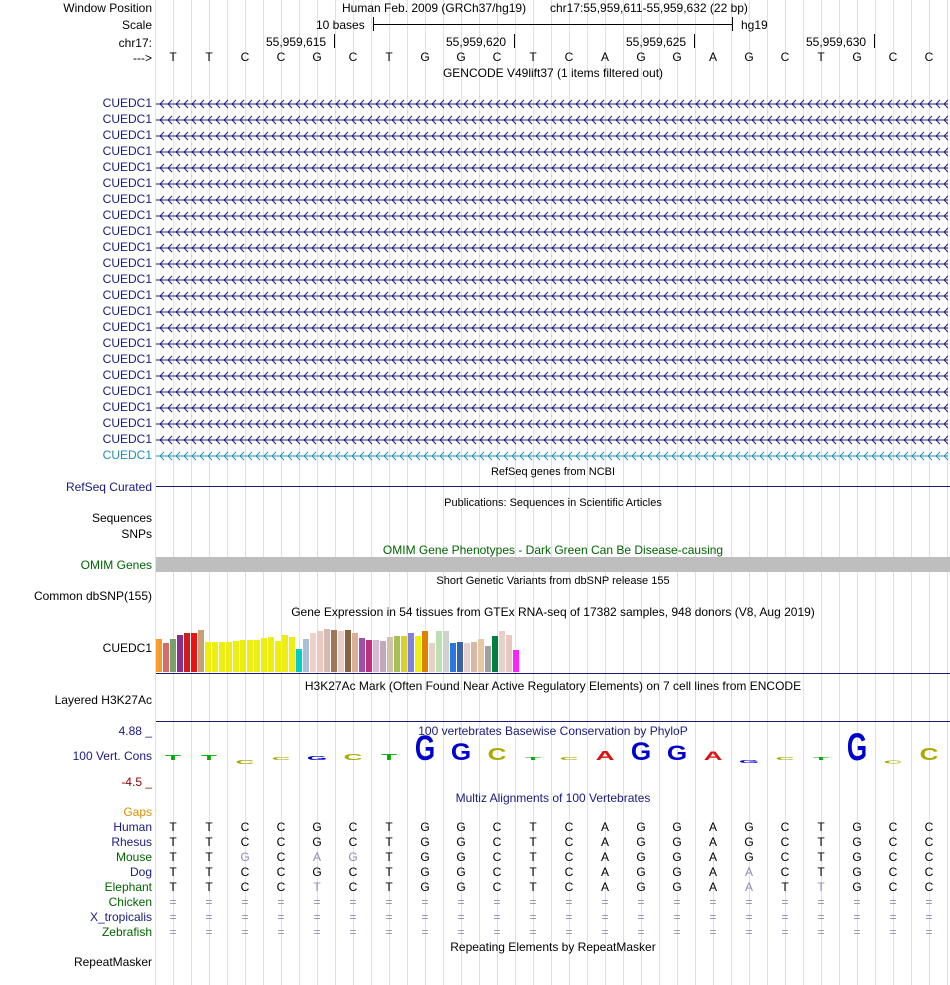  I want to click on omim-track-label: OMIM Genes, so click(116, 565).